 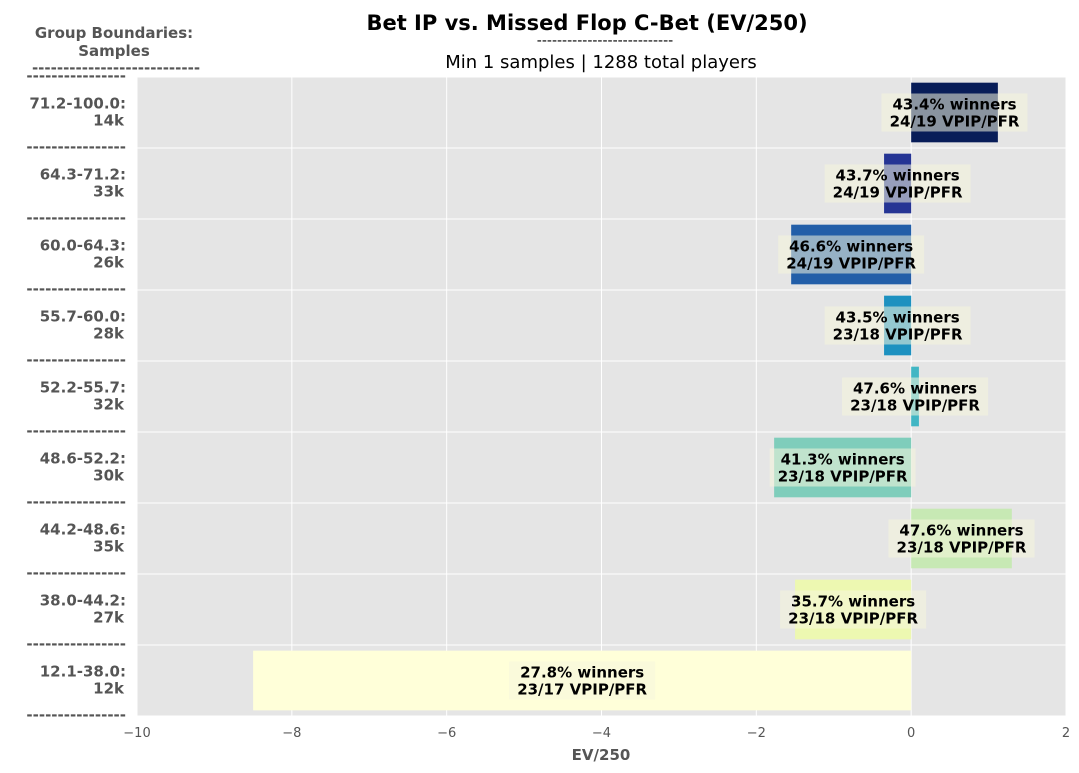 I want to click on bar-label-winners: 43.4% winners, so click(x=954, y=105).